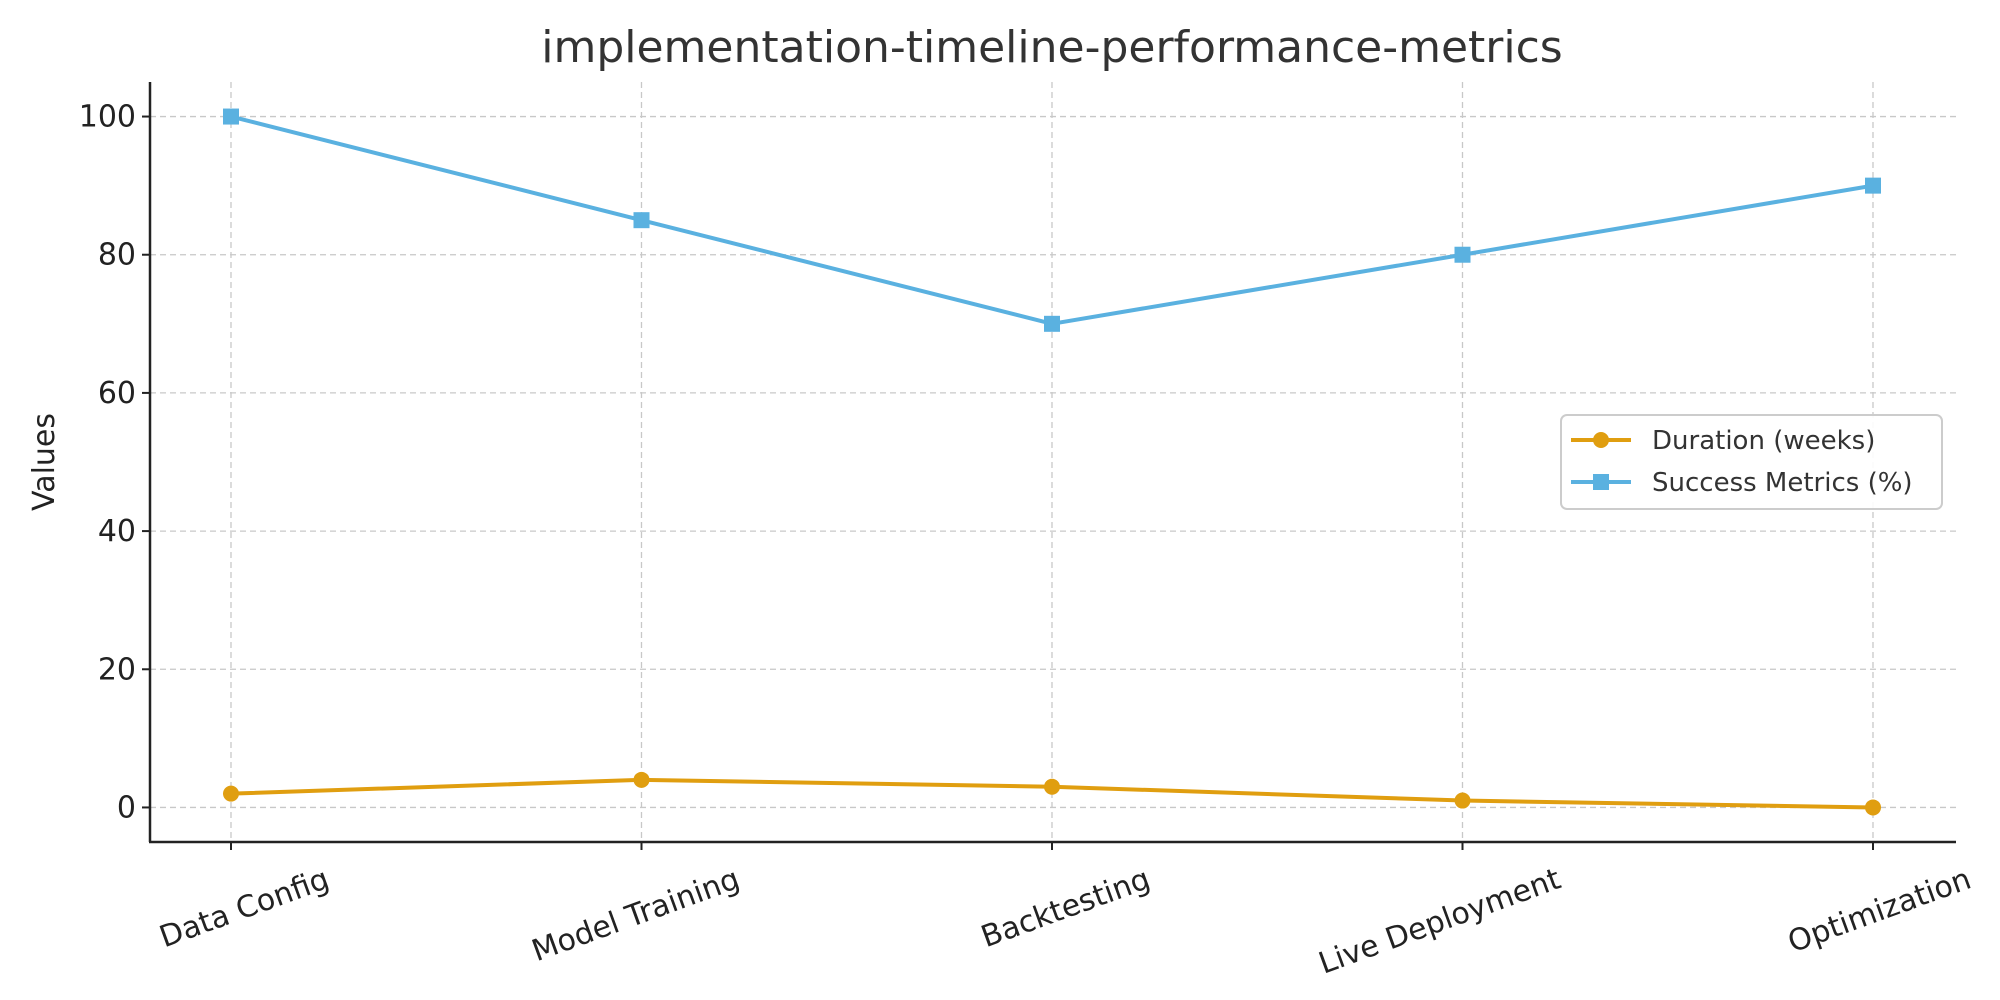 The image size is (2000, 1000). I want to click on legend-label: Success Metrics (%), so click(1782, 483).